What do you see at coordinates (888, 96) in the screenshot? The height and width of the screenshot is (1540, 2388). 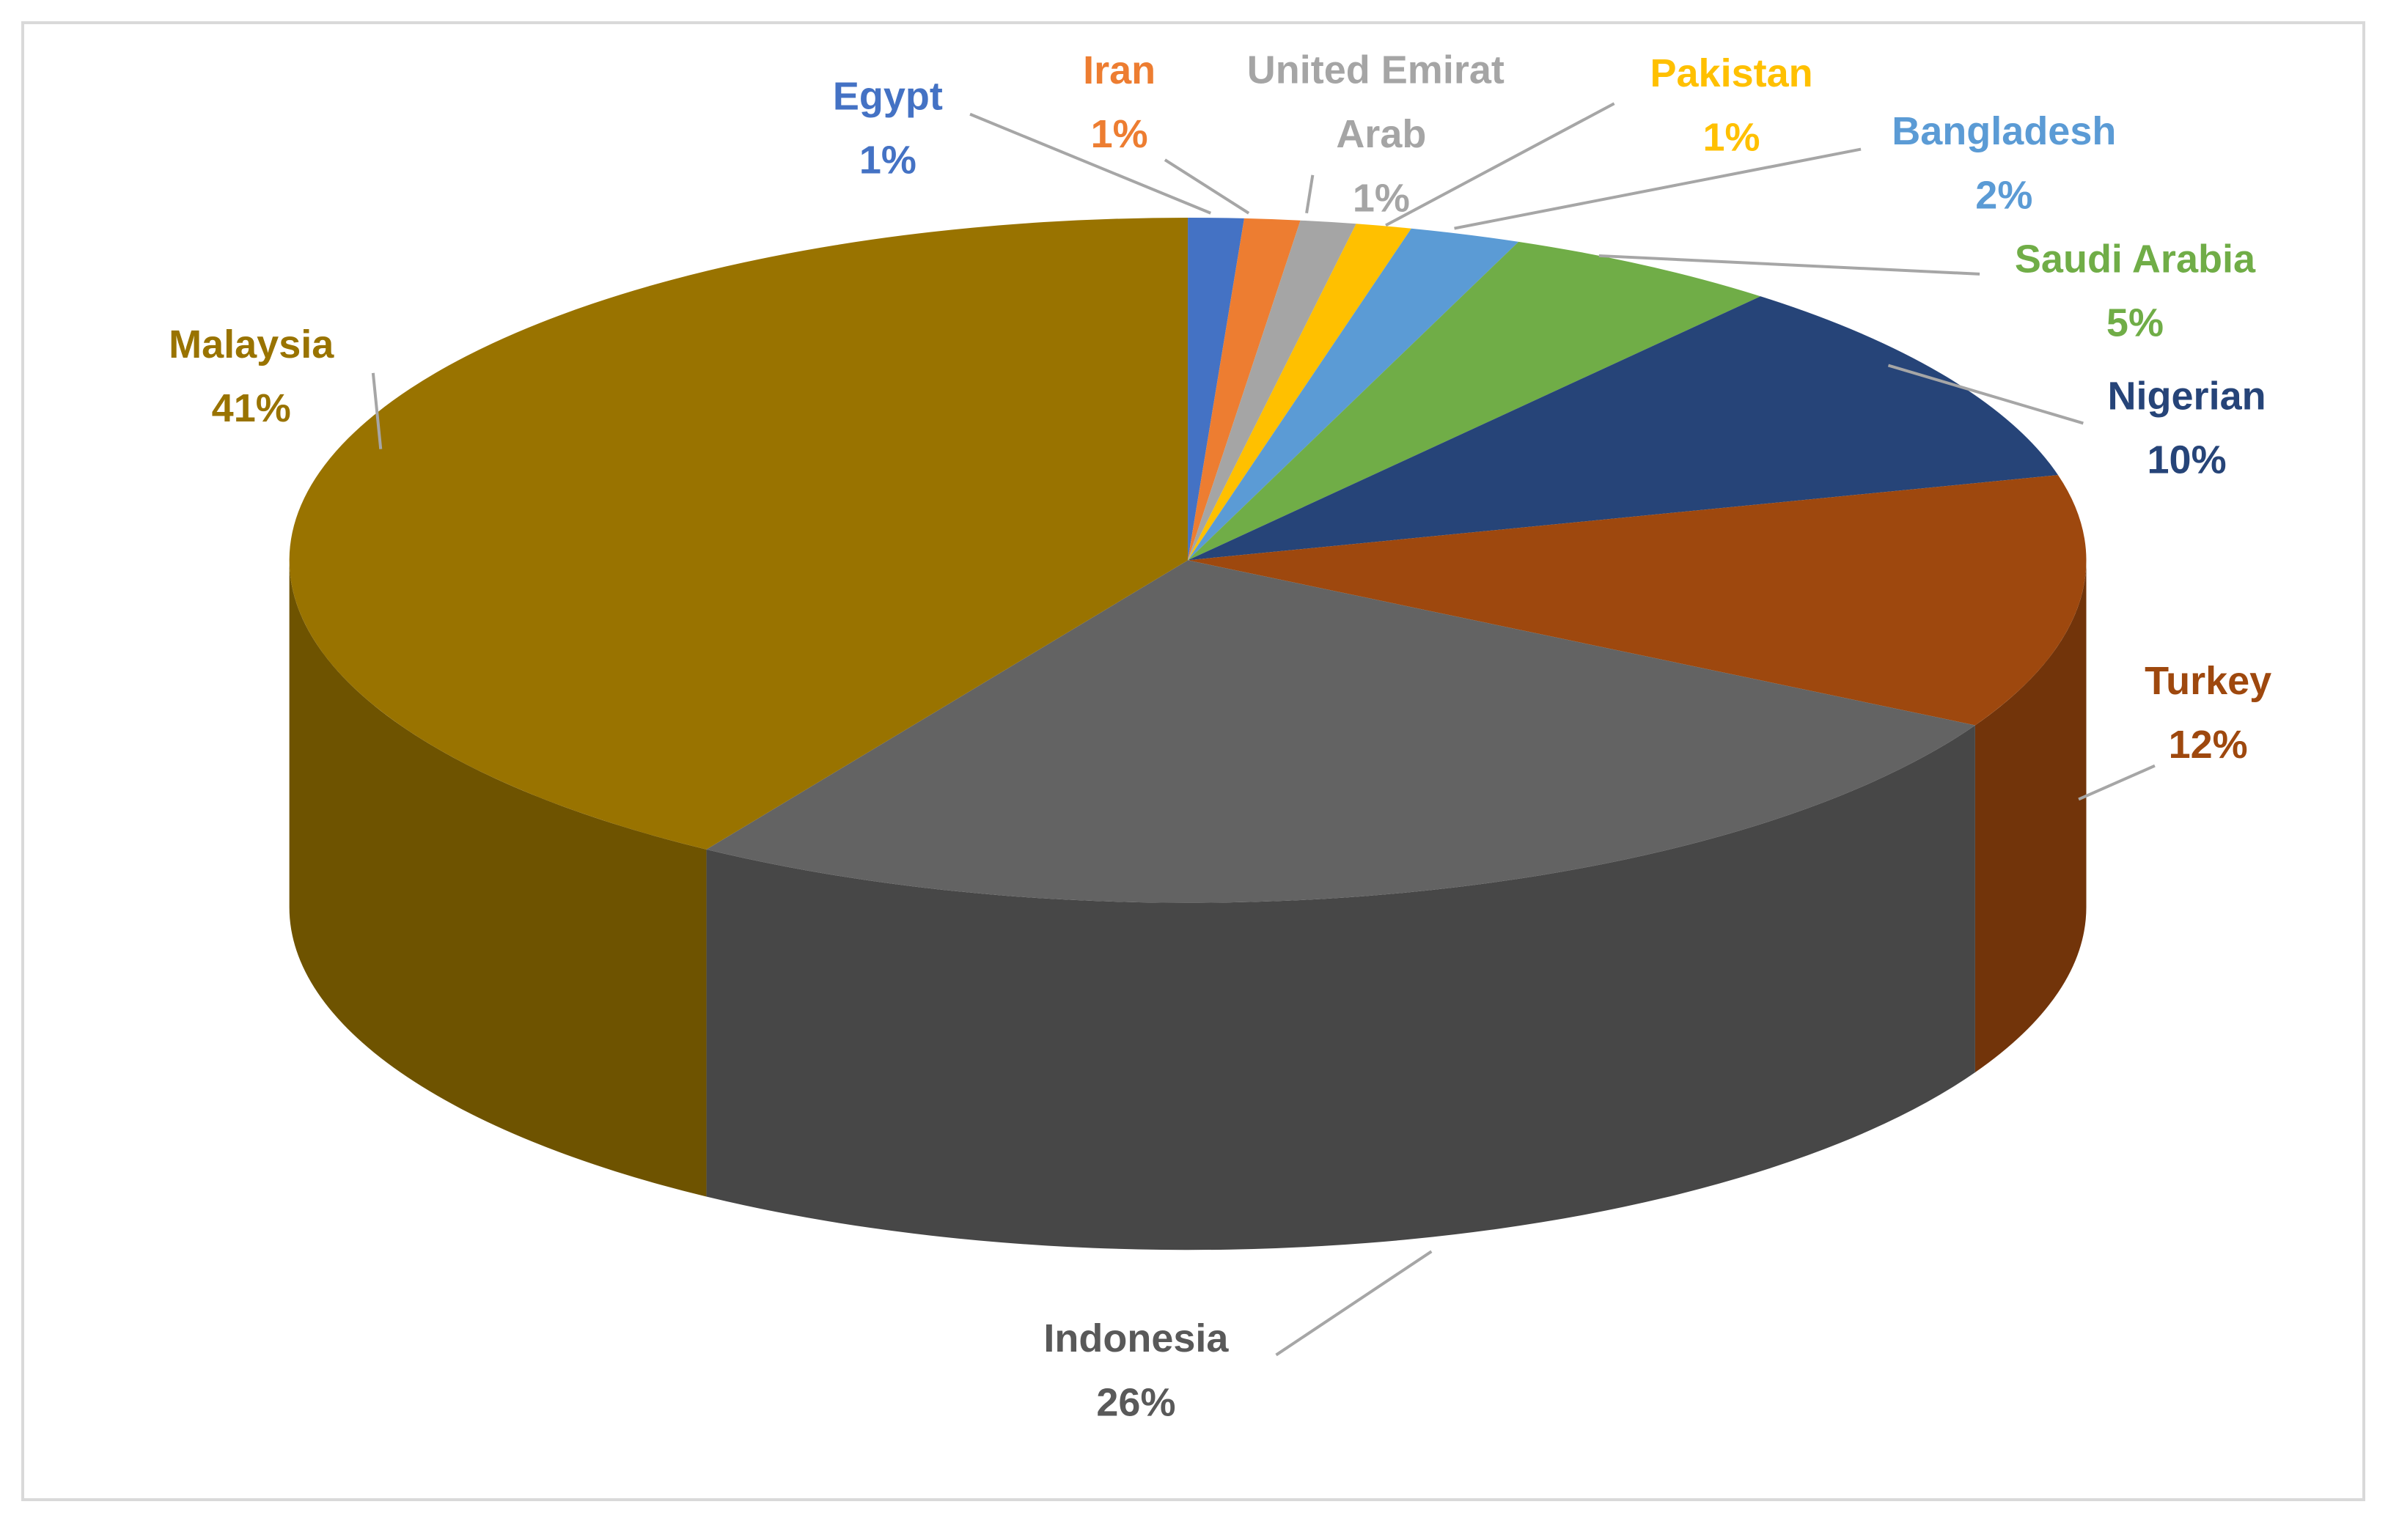 I see `category-label: Egypt` at bounding box center [888, 96].